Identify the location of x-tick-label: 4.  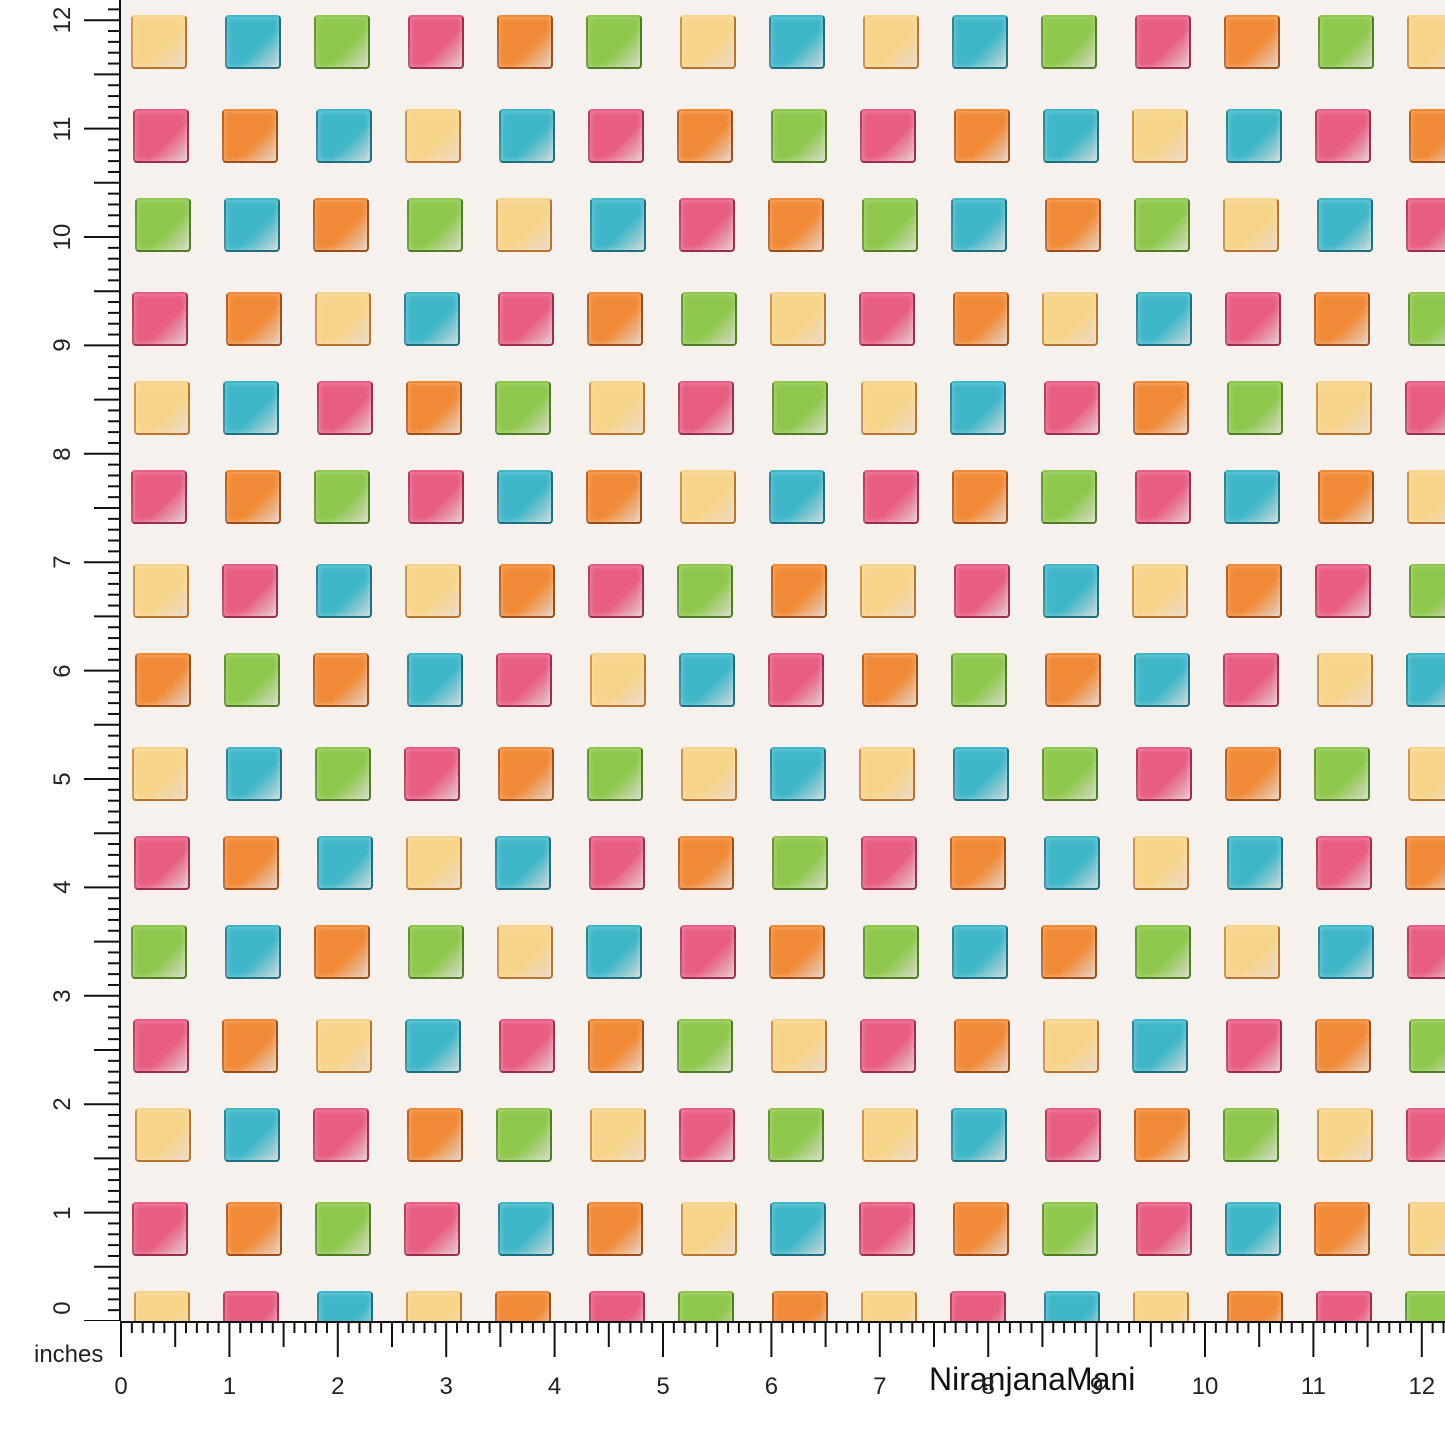
(554, 1386).